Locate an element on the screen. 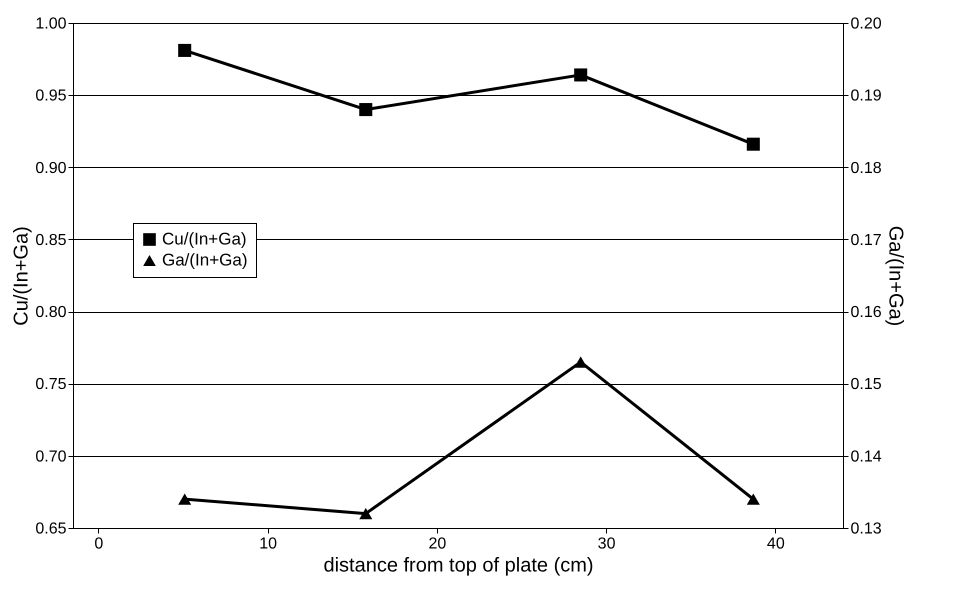 This screenshot has height=611, width=961. y2-tick-label: 0.16 is located at coordinates (866, 313).